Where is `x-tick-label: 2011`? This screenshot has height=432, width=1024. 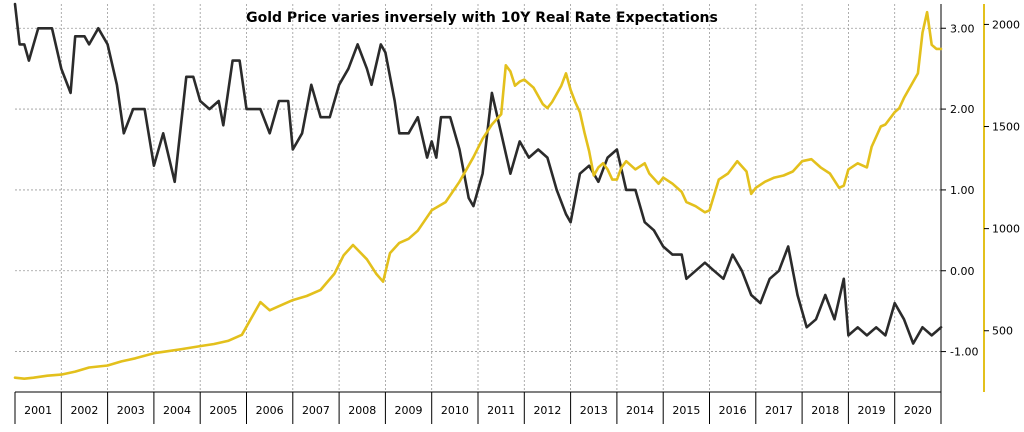 x-tick-label: 2011 is located at coordinates (501, 410).